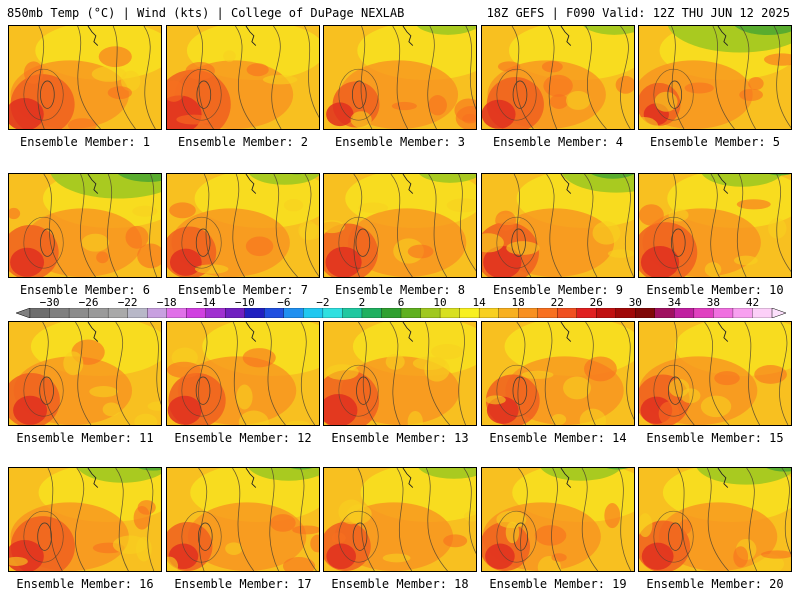 This screenshot has width=800, height=600. What do you see at coordinates (674, 302) in the screenshot?
I see `colorbar-tick-label: 34` at bounding box center [674, 302].